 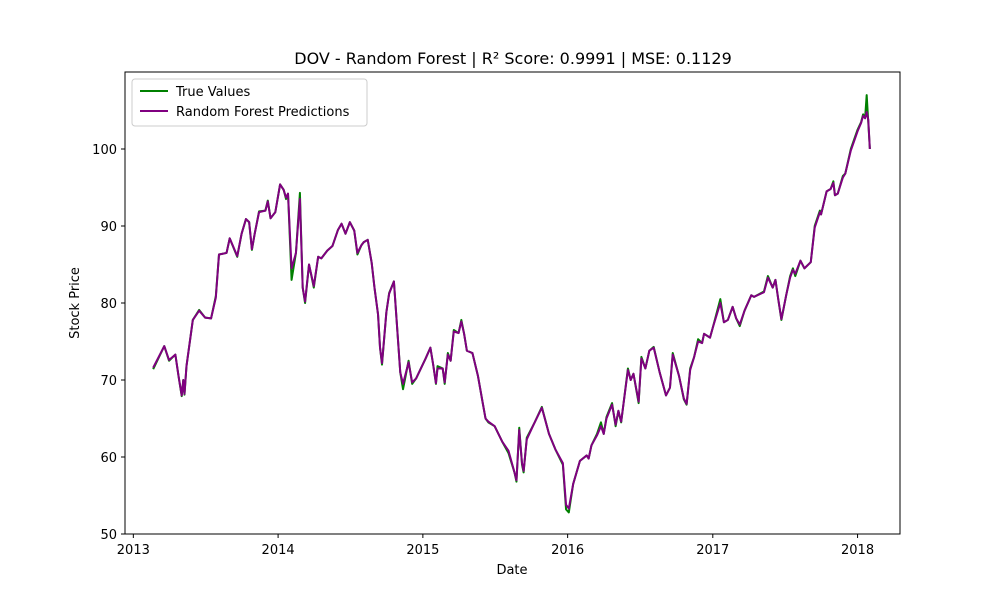 I want to click on y-tick-label: 70, so click(x=108, y=381).